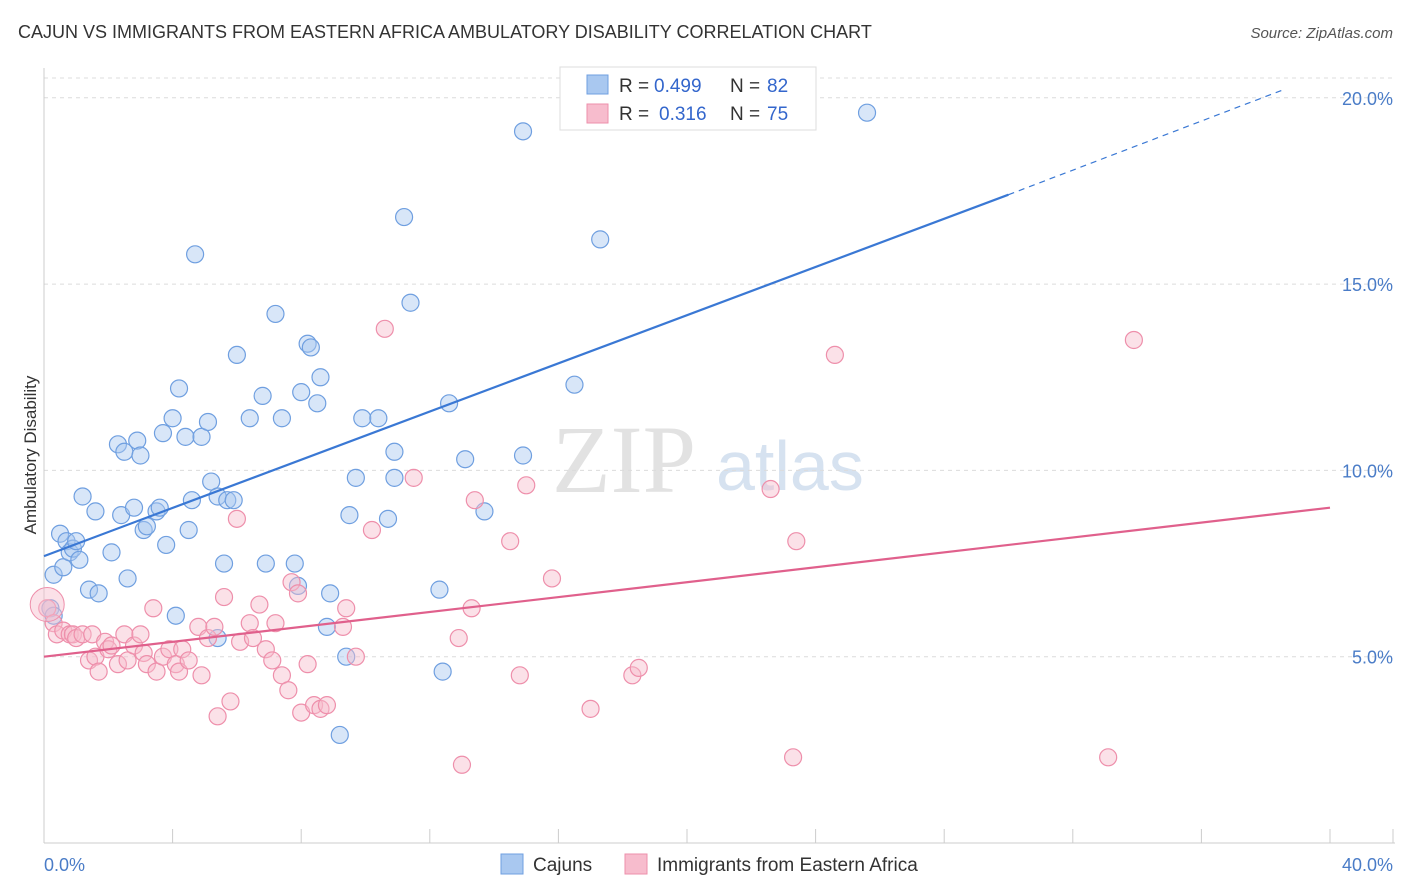  I want to click on legend-r-value-cajuns: 0.499, so click(678, 86).